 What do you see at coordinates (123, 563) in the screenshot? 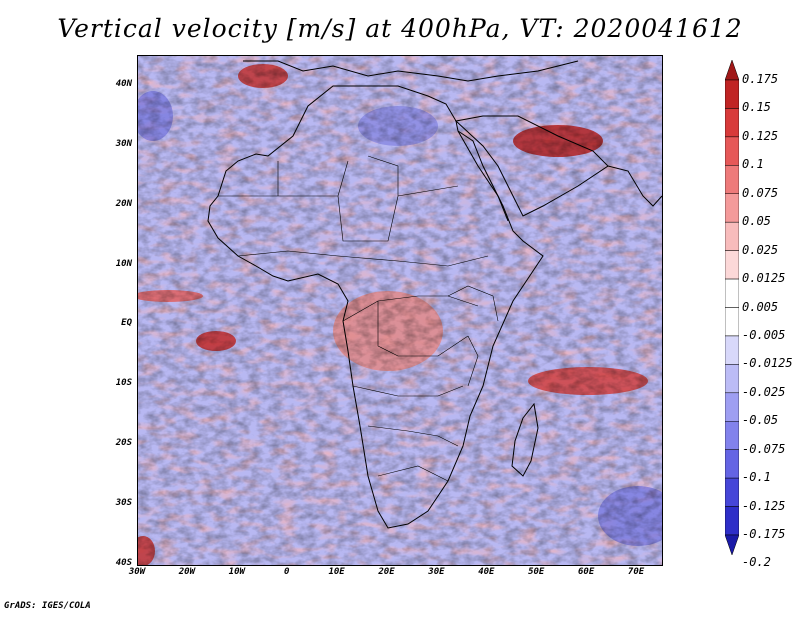
I see `lat-tick-label: 40S` at bounding box center [123, 563].